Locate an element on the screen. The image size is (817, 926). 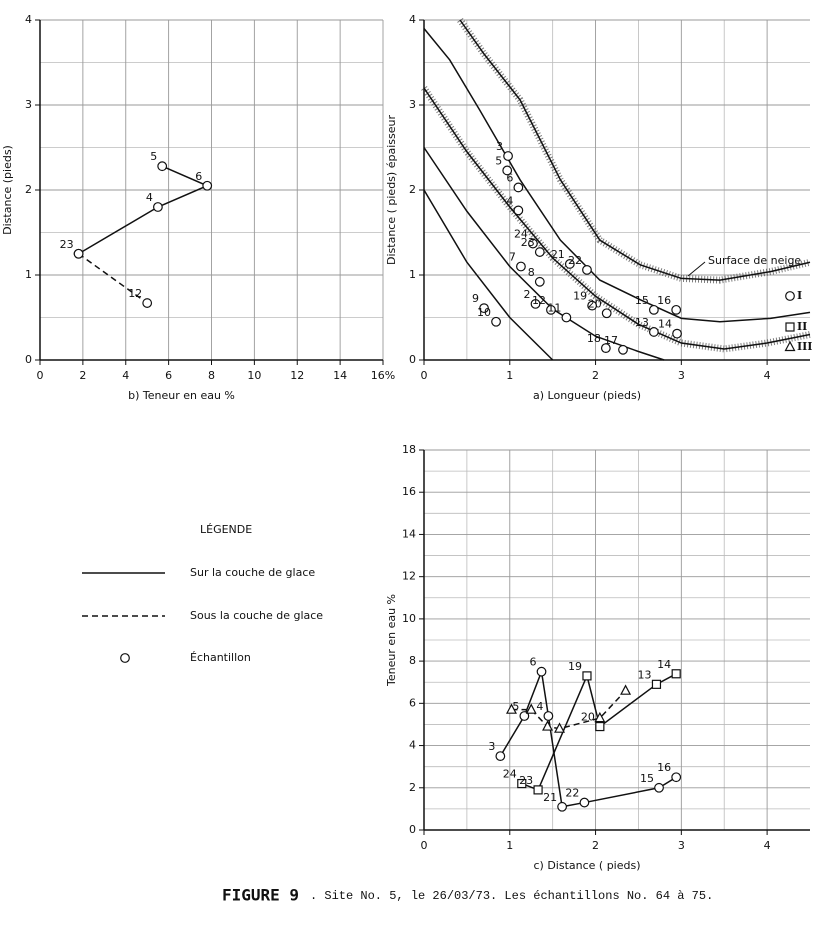
point-label: 13 is located at coordinates (642, 322).